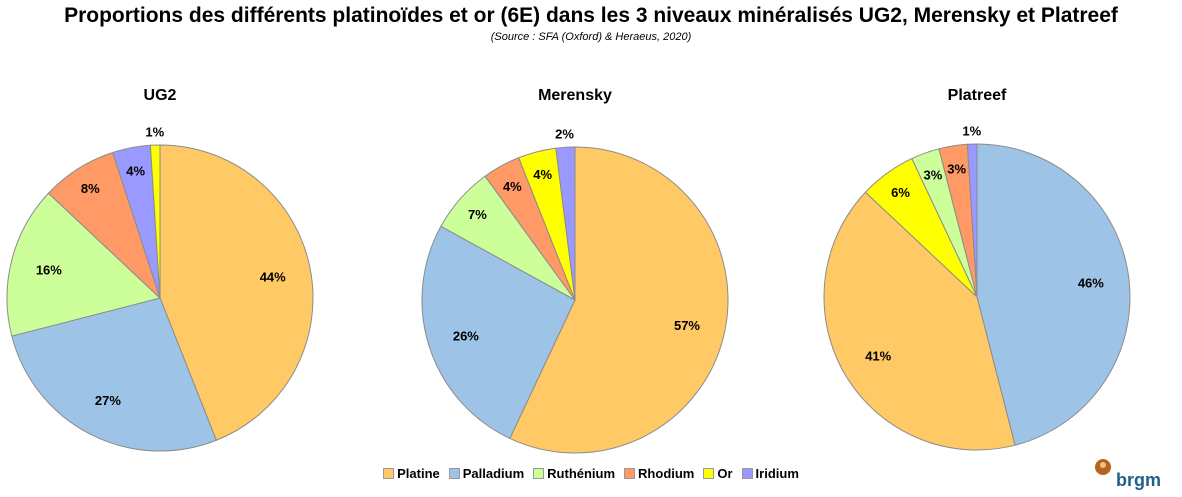 The width and height of the screenshot is (1182, 497). I want to click on data-label: 41%, so click(878, 355).